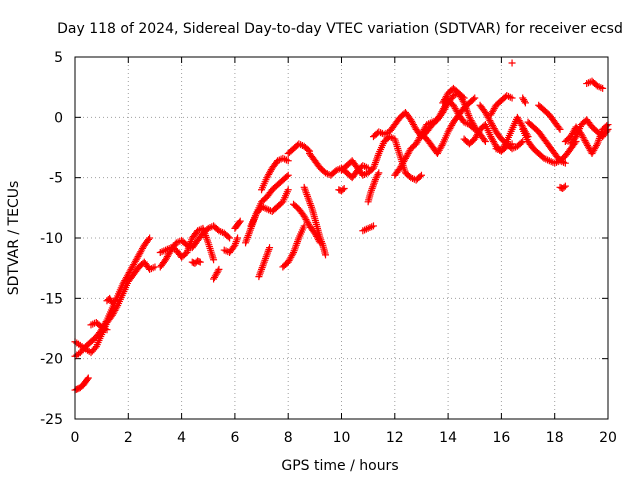 The image size is (640, 480). Describe the element at coordinates (395, 438) in the screenshot. I see `x-tick-label: 12` at that location.